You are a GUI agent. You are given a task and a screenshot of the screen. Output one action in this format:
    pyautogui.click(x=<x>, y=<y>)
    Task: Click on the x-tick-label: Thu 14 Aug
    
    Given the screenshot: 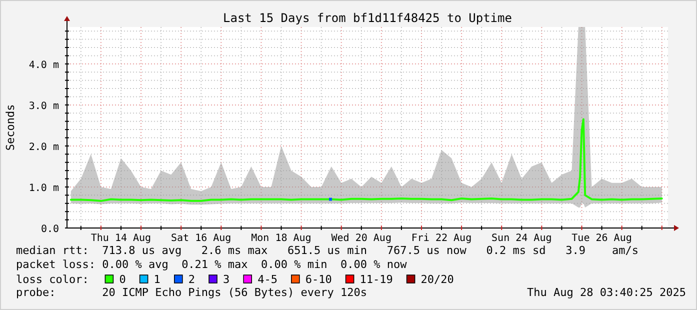 What is the action you would take?
    pyautogui.click(x=121, y=238)
    